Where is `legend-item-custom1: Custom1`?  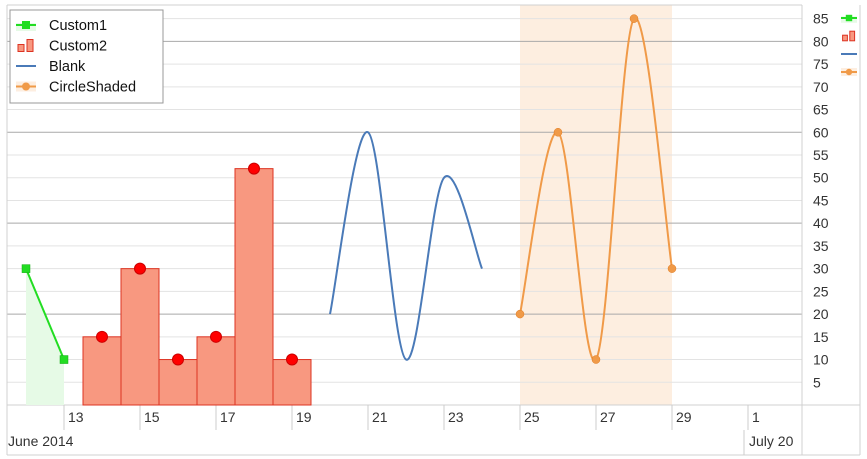 legend-item-custom1: Custom1 is located at coordinates (61, 26).